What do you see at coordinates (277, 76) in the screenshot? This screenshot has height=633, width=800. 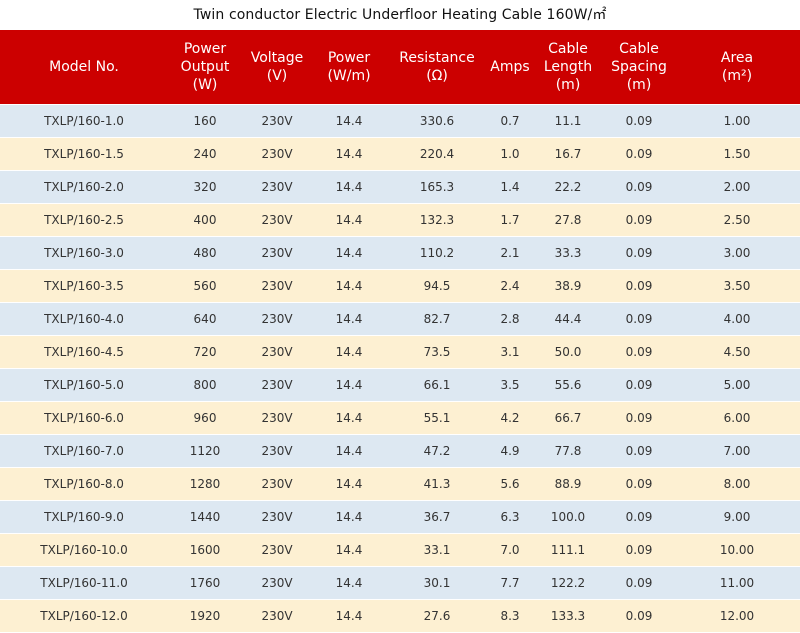 I see `column-header-line: (V)` at bounding box center [277, 76].